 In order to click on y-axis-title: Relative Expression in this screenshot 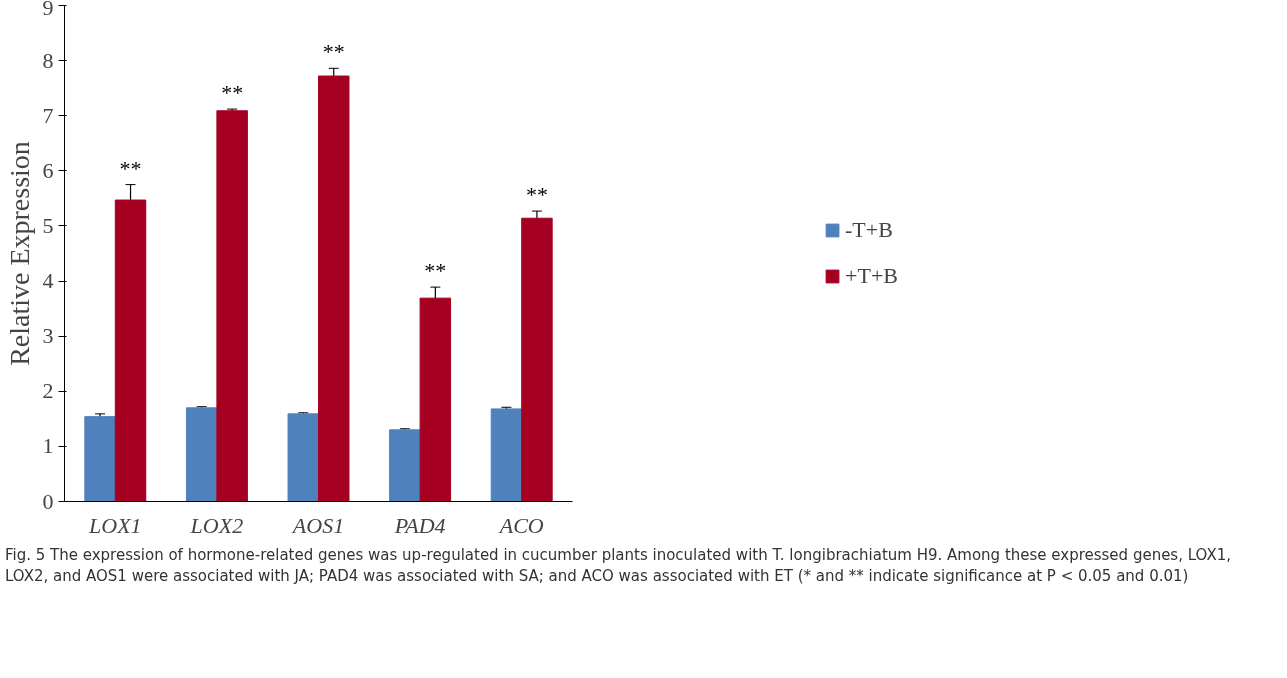, I will do `click(19, 253)`.